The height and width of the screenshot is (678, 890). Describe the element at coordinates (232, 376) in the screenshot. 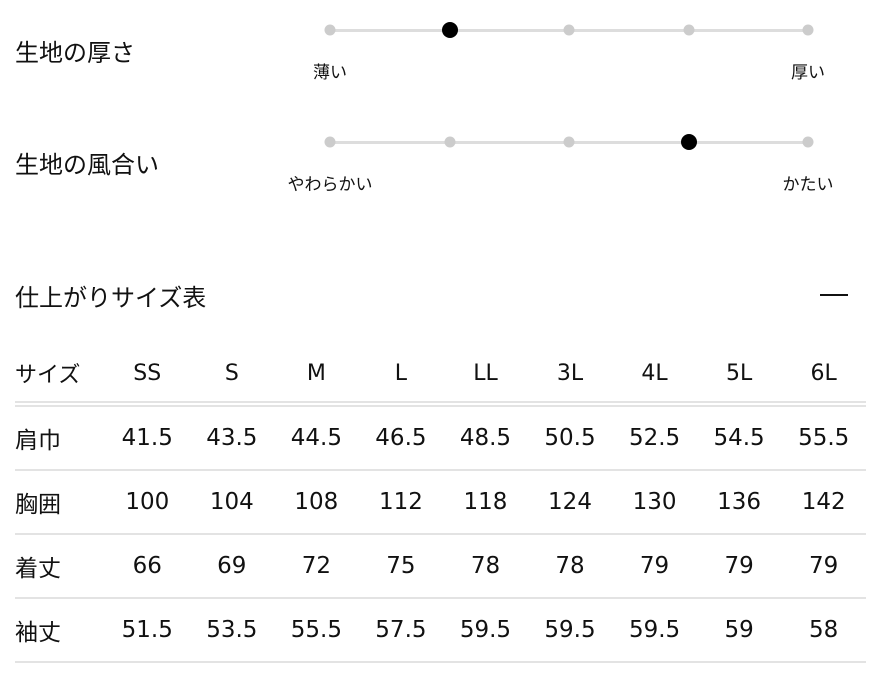

I see `table-cell: S` at that location.